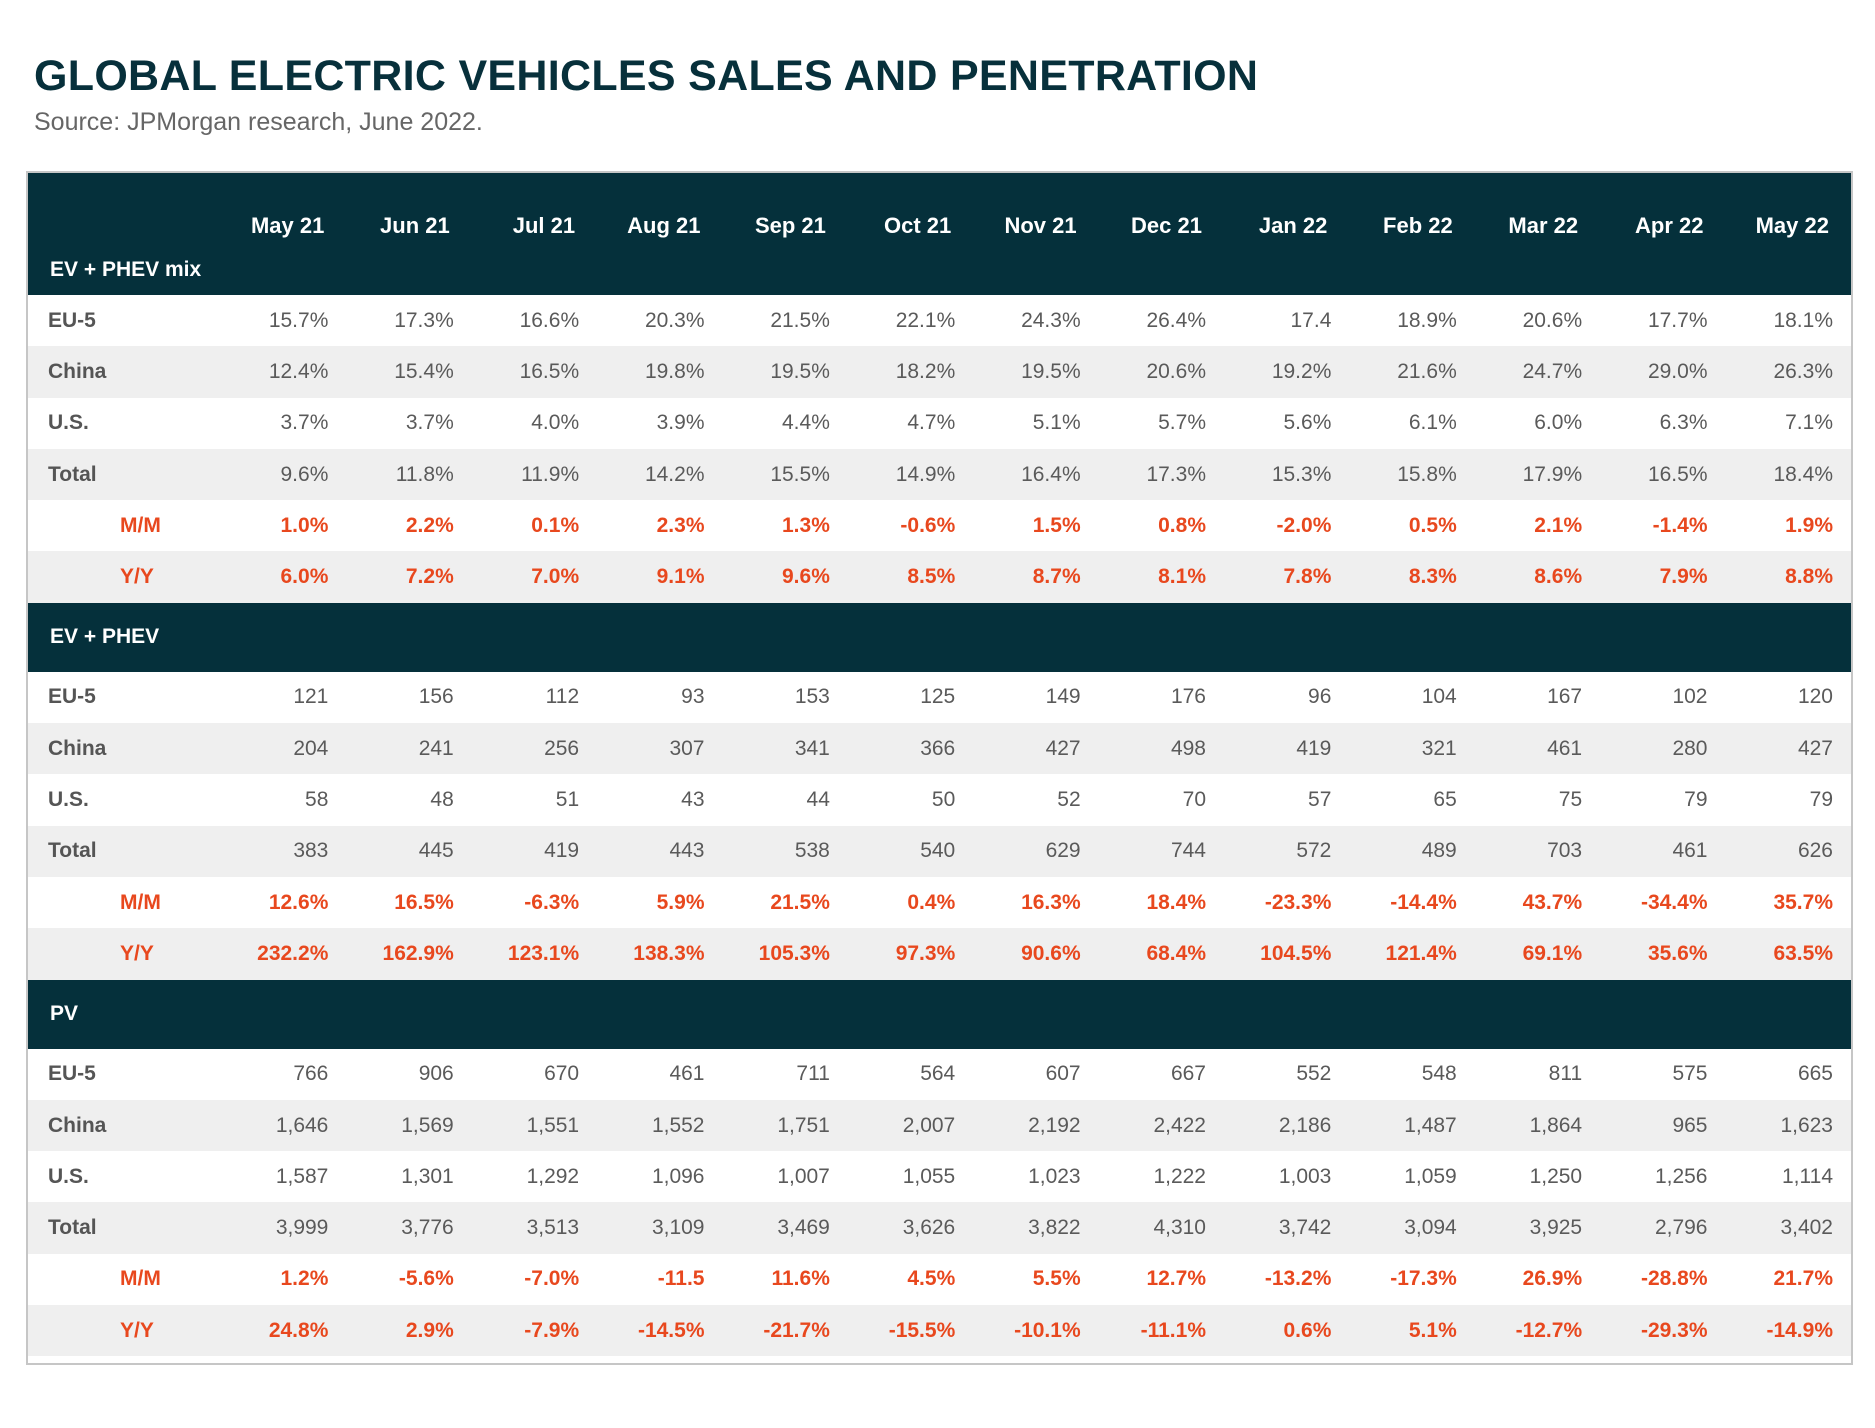 This screenshot has width=1875, height=1428. Describe the element at coordinates (549, 320) in the screenshot. I see `table-cell: 16.6%` at that location.